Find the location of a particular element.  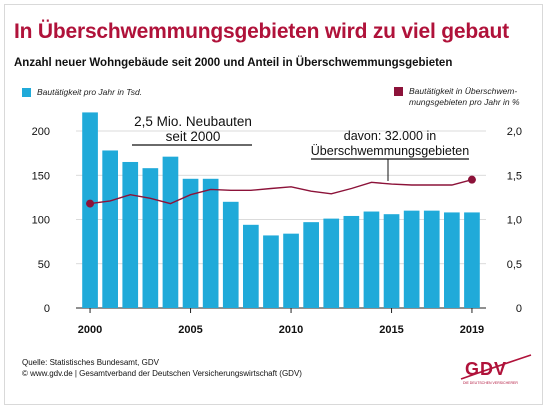

gdv-logo: GDV DIE DEUTSCHEN VERSICHERER is located at coordinates (495, 371).